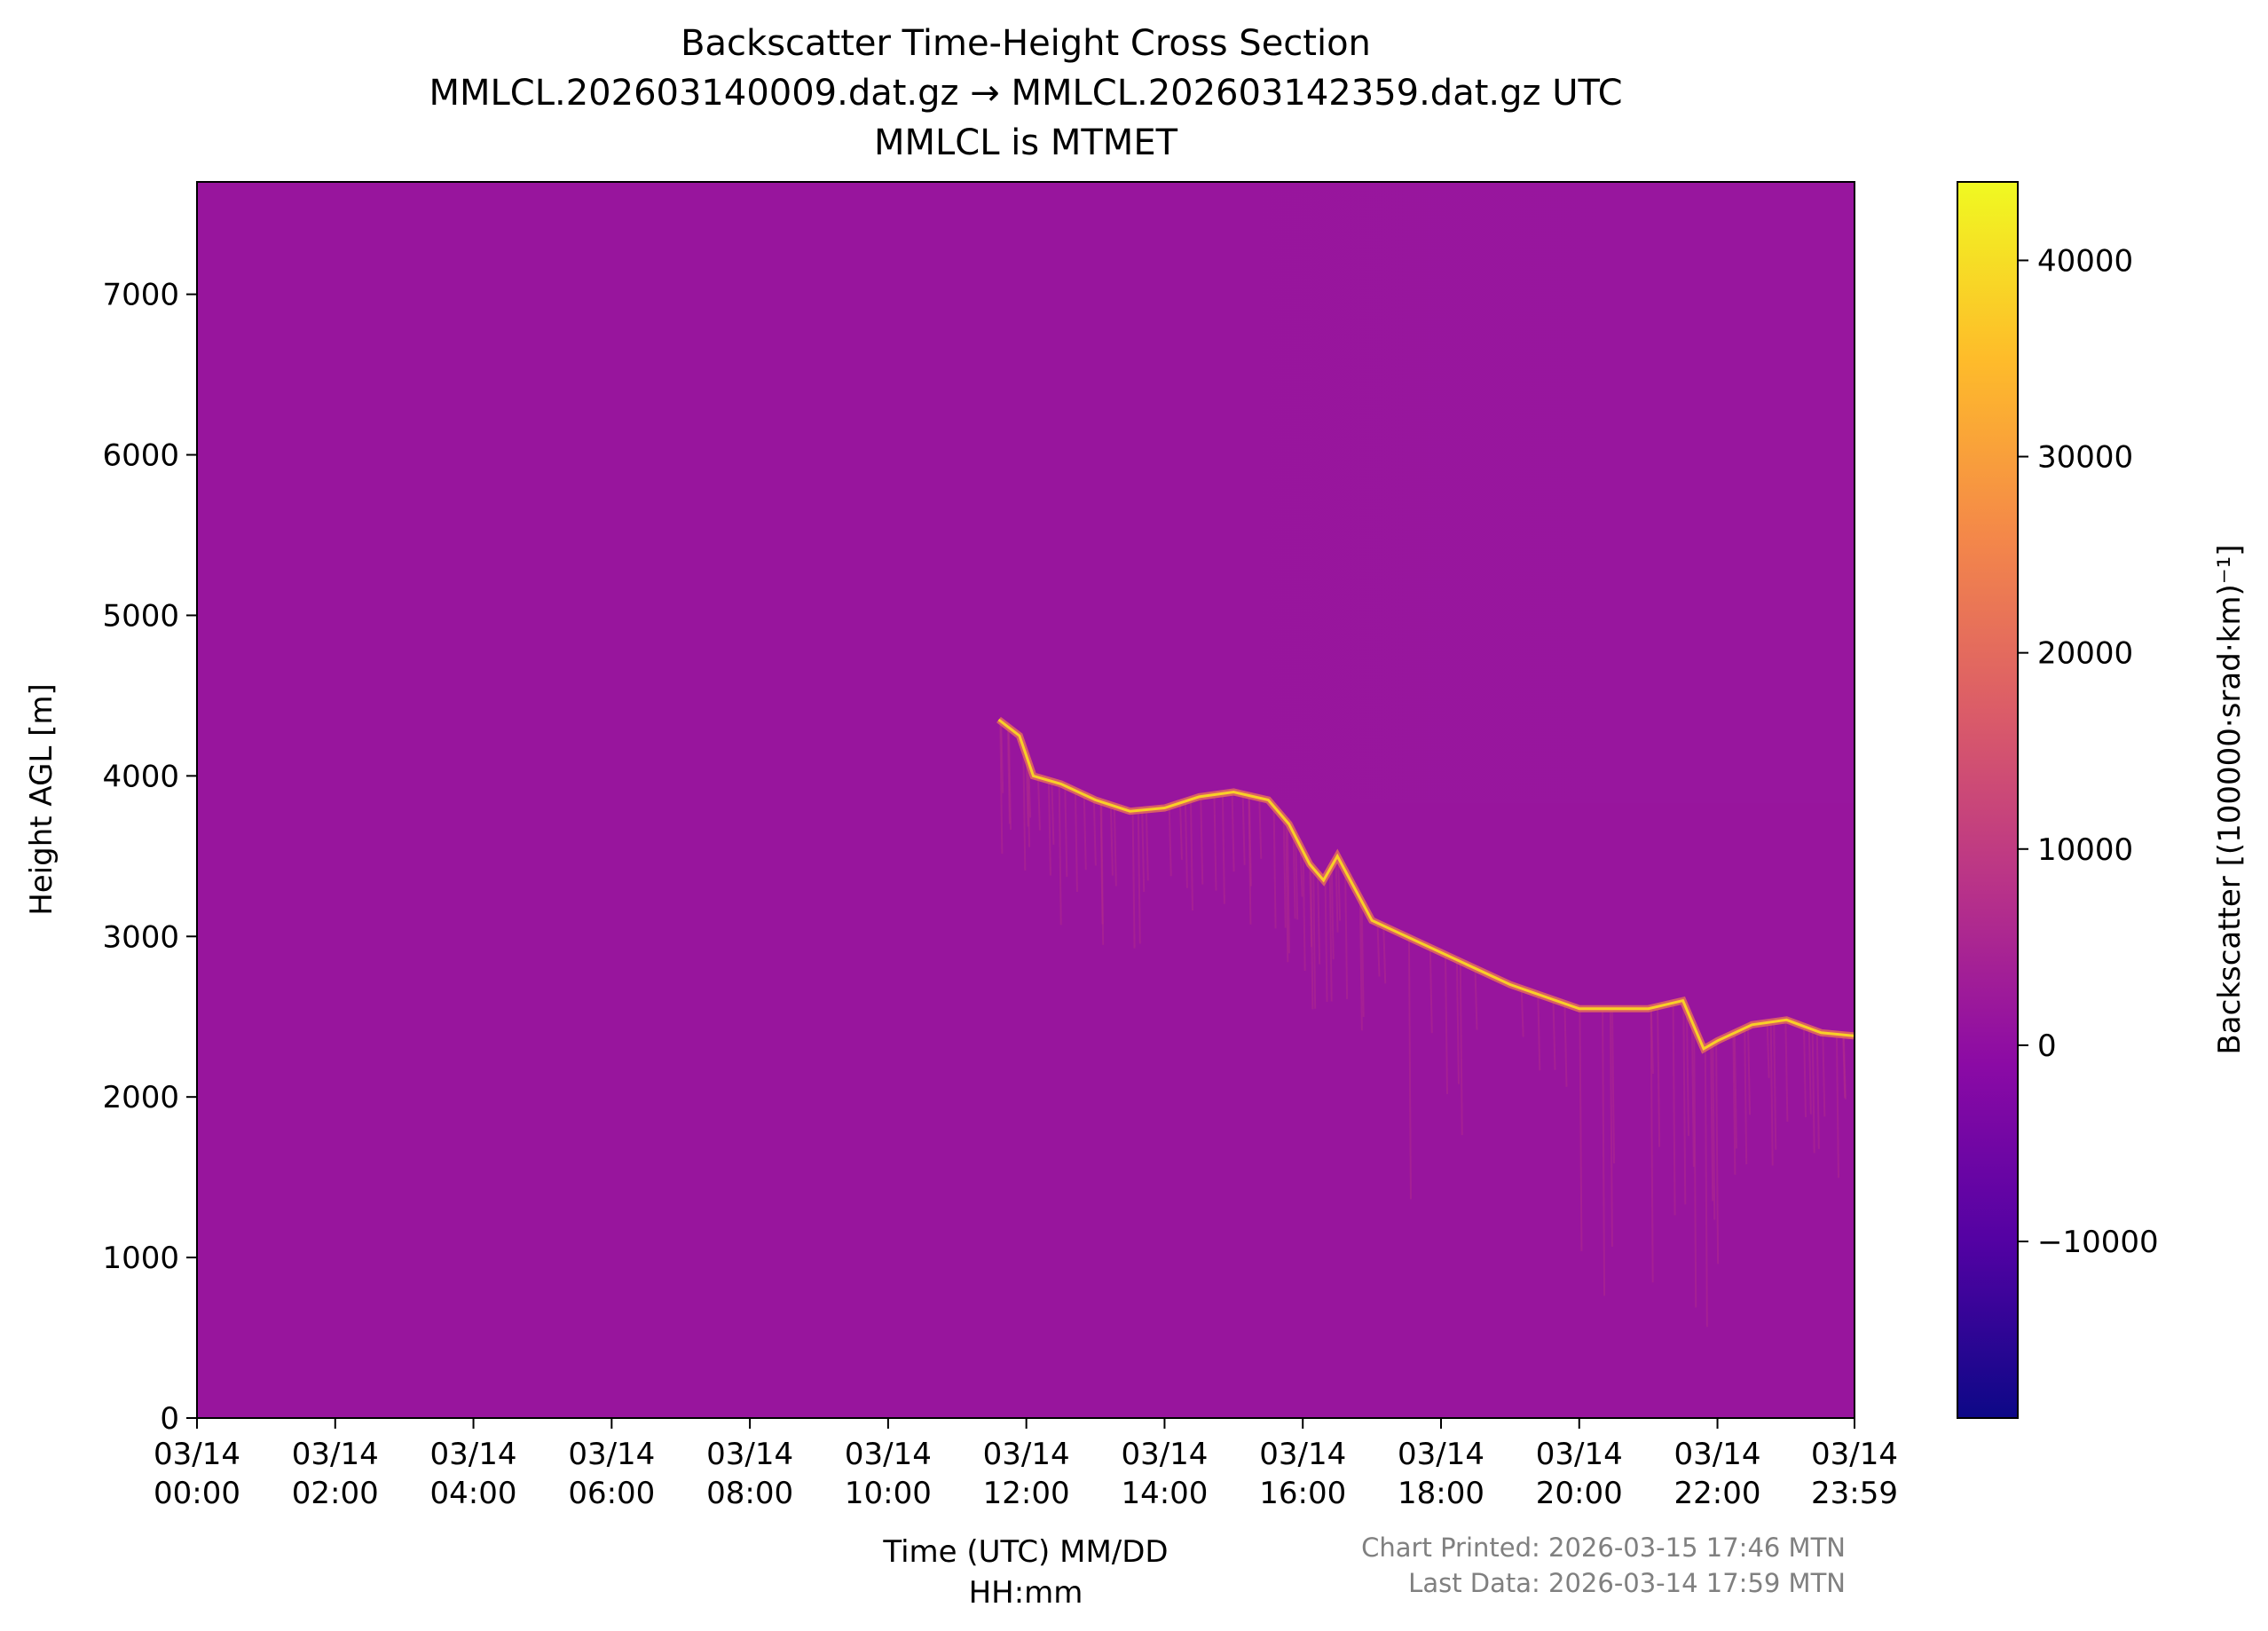 This screenshot has height=1631, width=2268. Describe the element at coordinates (1302, 1493) in the screenshot. I see `x-tick-time: 16:00` at that location.